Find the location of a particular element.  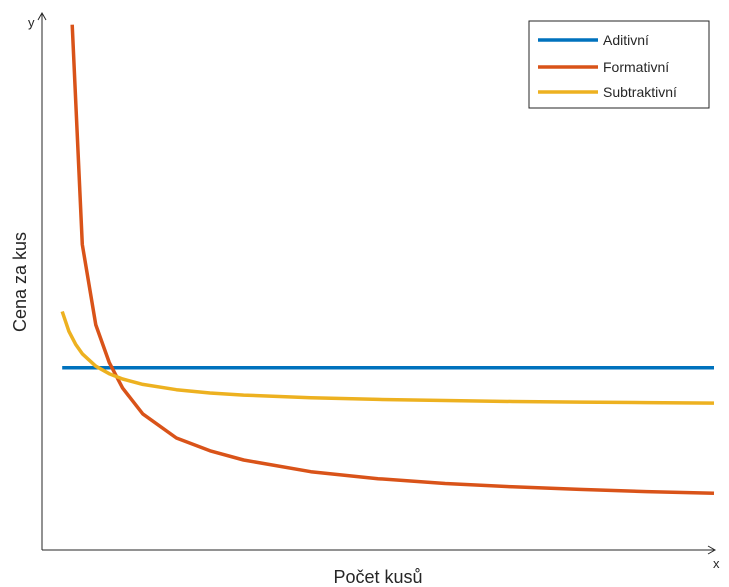

series-line-subtraktivni is located at coordinates (387, 357).